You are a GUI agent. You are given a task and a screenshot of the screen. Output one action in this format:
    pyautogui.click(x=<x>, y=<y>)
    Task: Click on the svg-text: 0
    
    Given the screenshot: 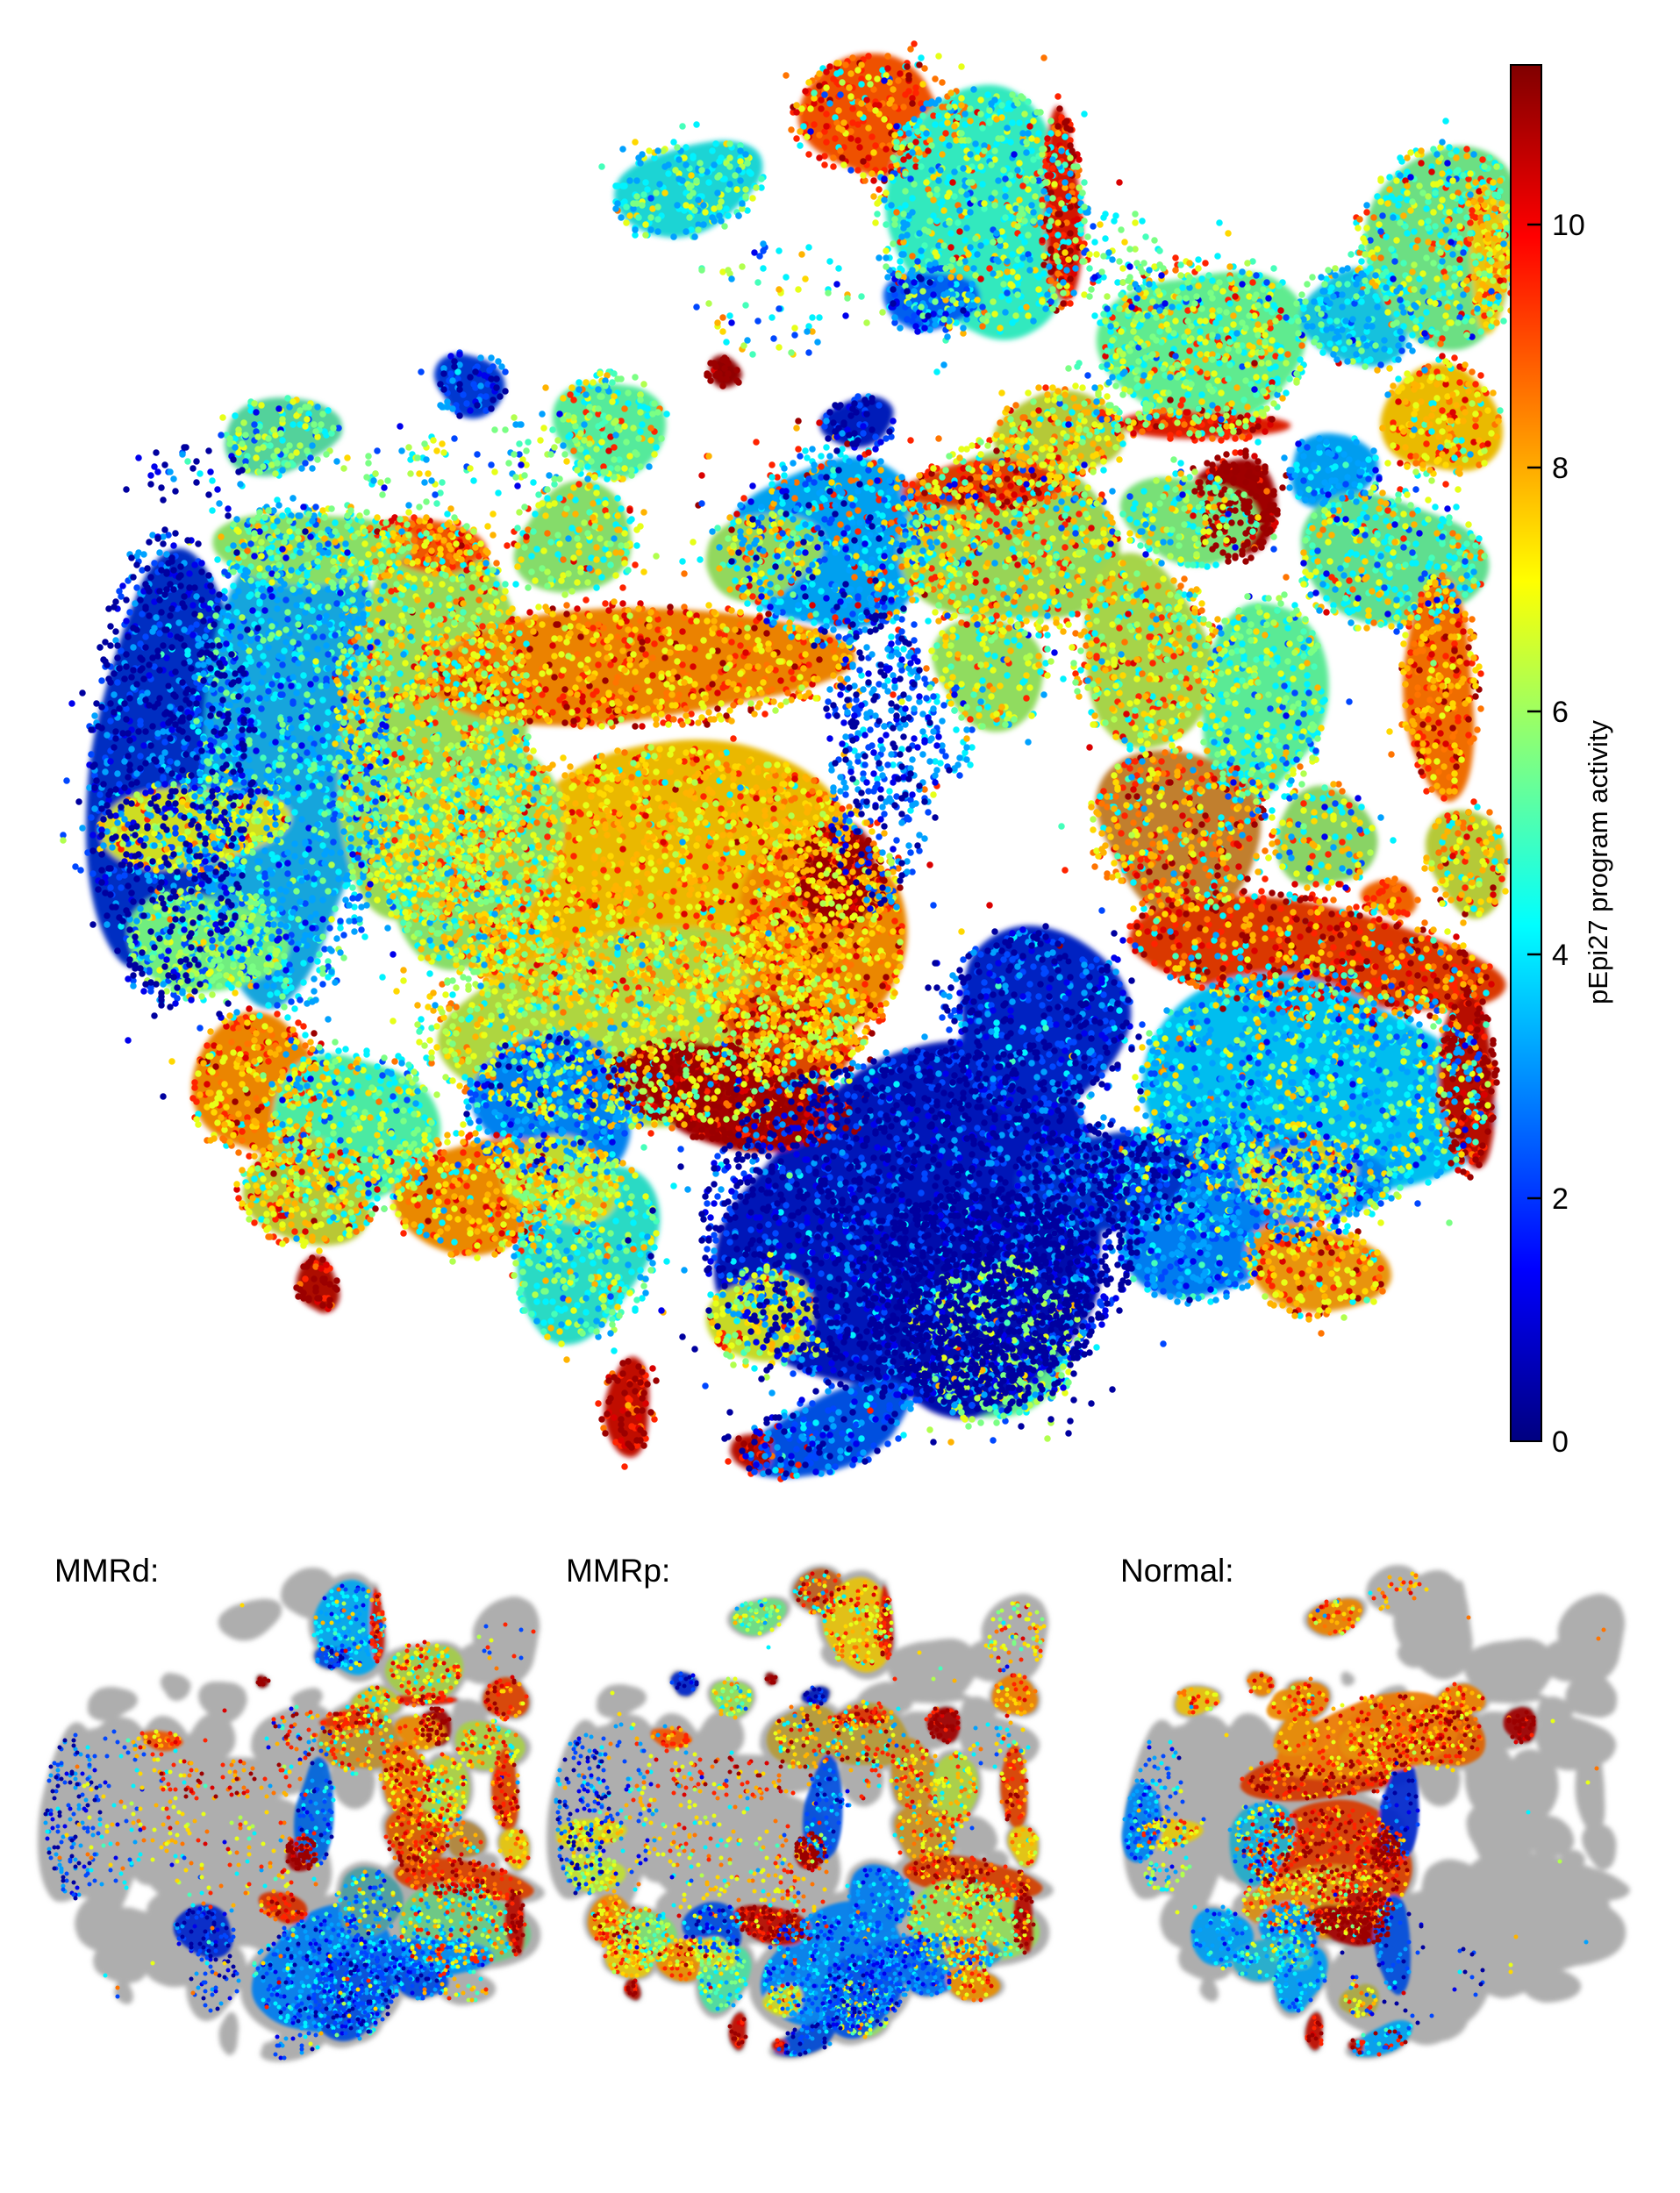 What is the action you would take?
    pyautogui.click(x=1560, y=1442)
    